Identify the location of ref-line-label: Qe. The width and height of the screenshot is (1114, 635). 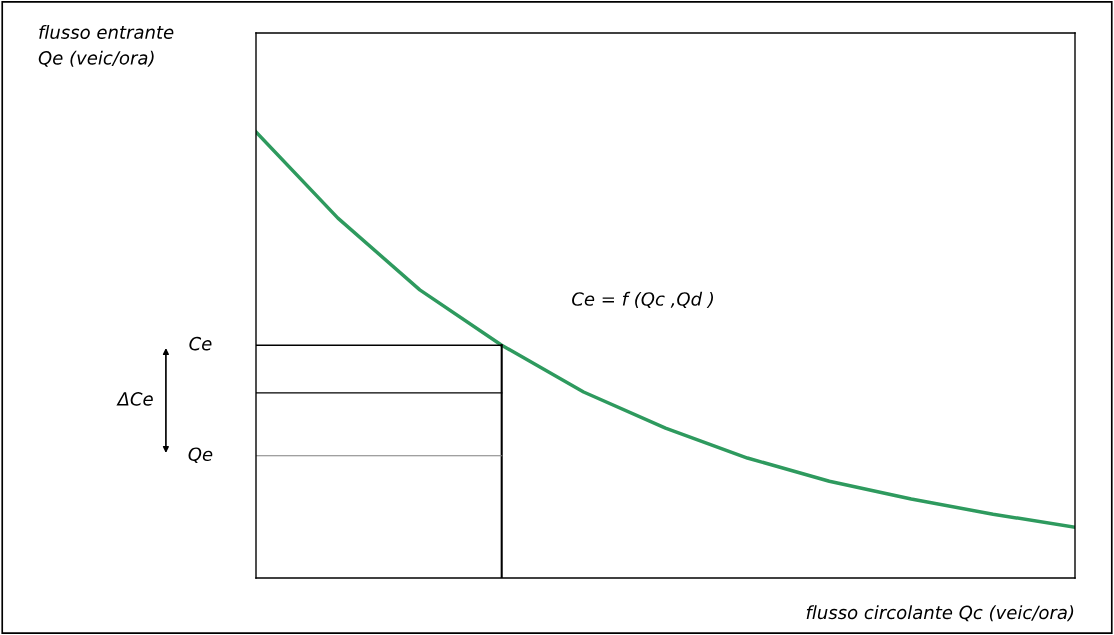
(200, 455).